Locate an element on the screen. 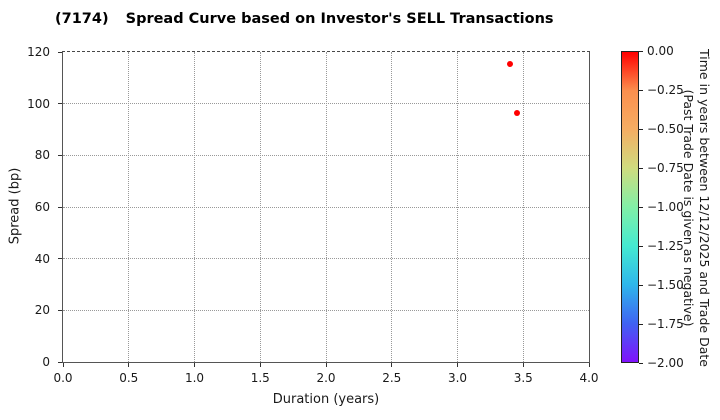 The width and height of the screenshot is (720, 420). colorbar-tick-label-8: −2.00 is located at coordinates (665, 363).